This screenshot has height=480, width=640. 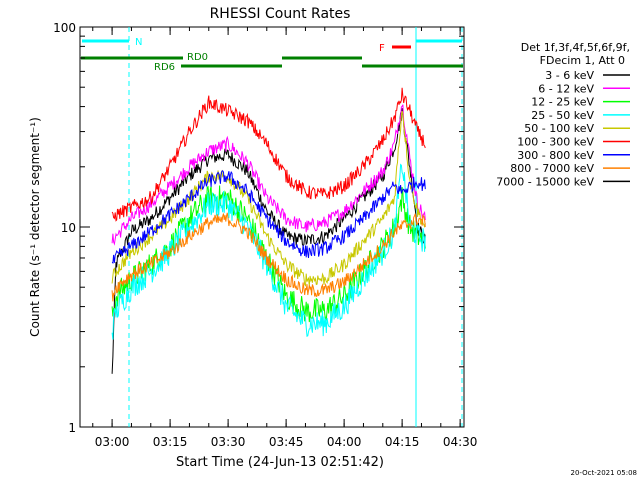 I want to click on x-axis-label: Start Time (24-Jun-13 02:51:42), so click(x=280, y=462).